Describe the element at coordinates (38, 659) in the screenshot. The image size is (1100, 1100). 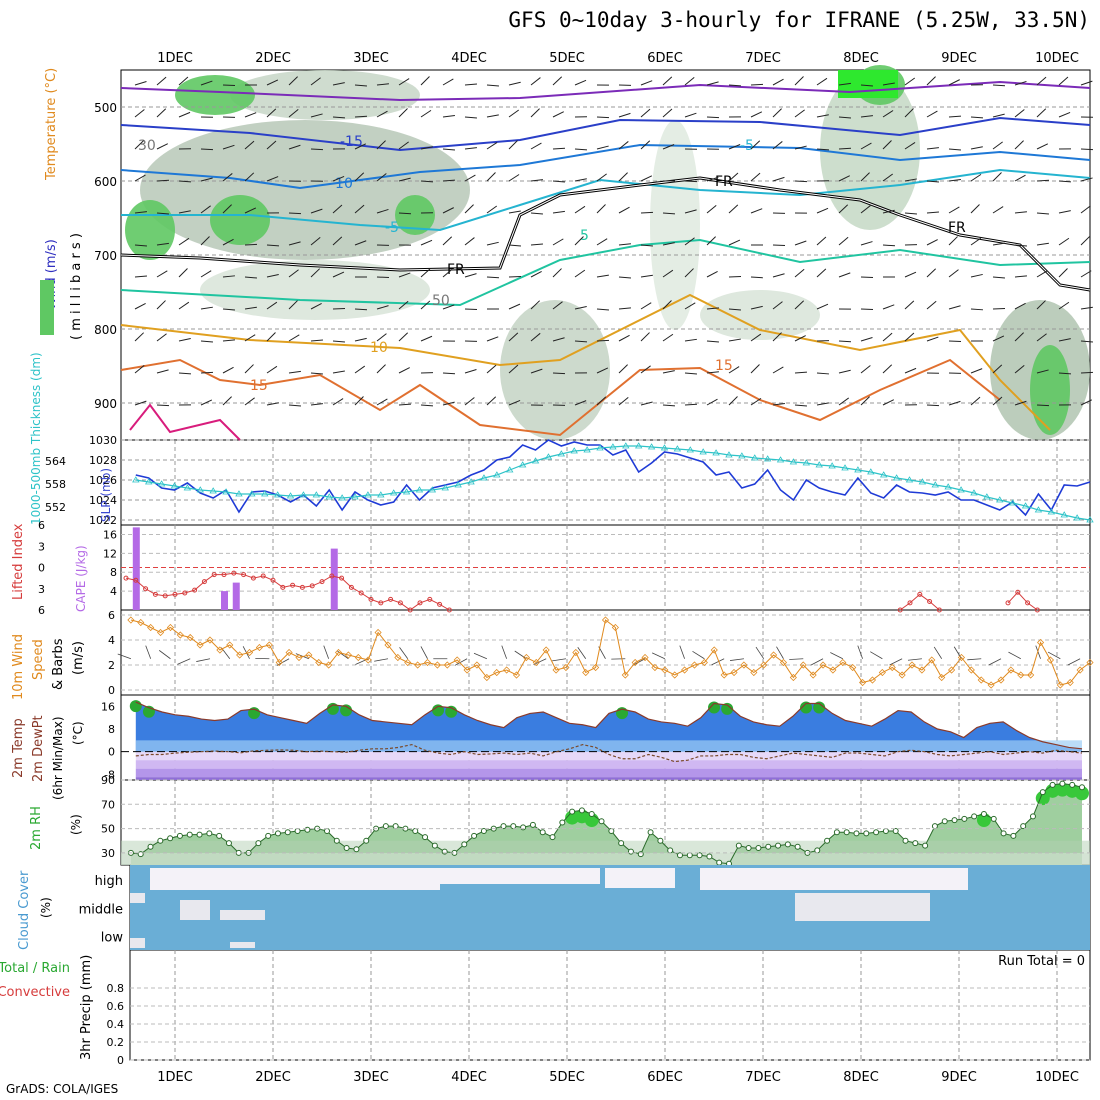
I see `y-axis-label-speed: Speed` at that location.